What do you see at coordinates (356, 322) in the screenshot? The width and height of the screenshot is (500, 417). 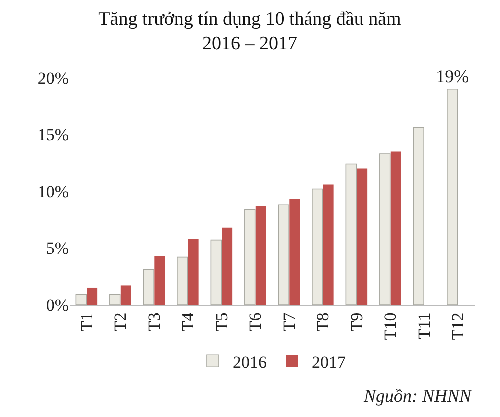 I see `x-tick-label: T9` at bounding box center [356, 322].